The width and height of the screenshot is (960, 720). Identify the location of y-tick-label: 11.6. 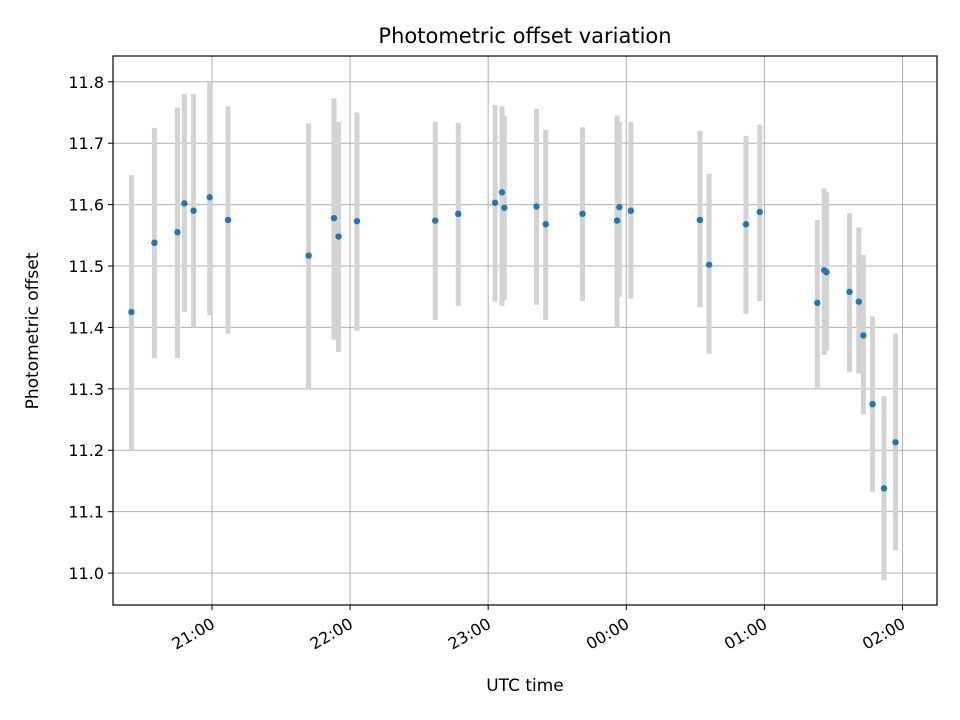
(86, 205).